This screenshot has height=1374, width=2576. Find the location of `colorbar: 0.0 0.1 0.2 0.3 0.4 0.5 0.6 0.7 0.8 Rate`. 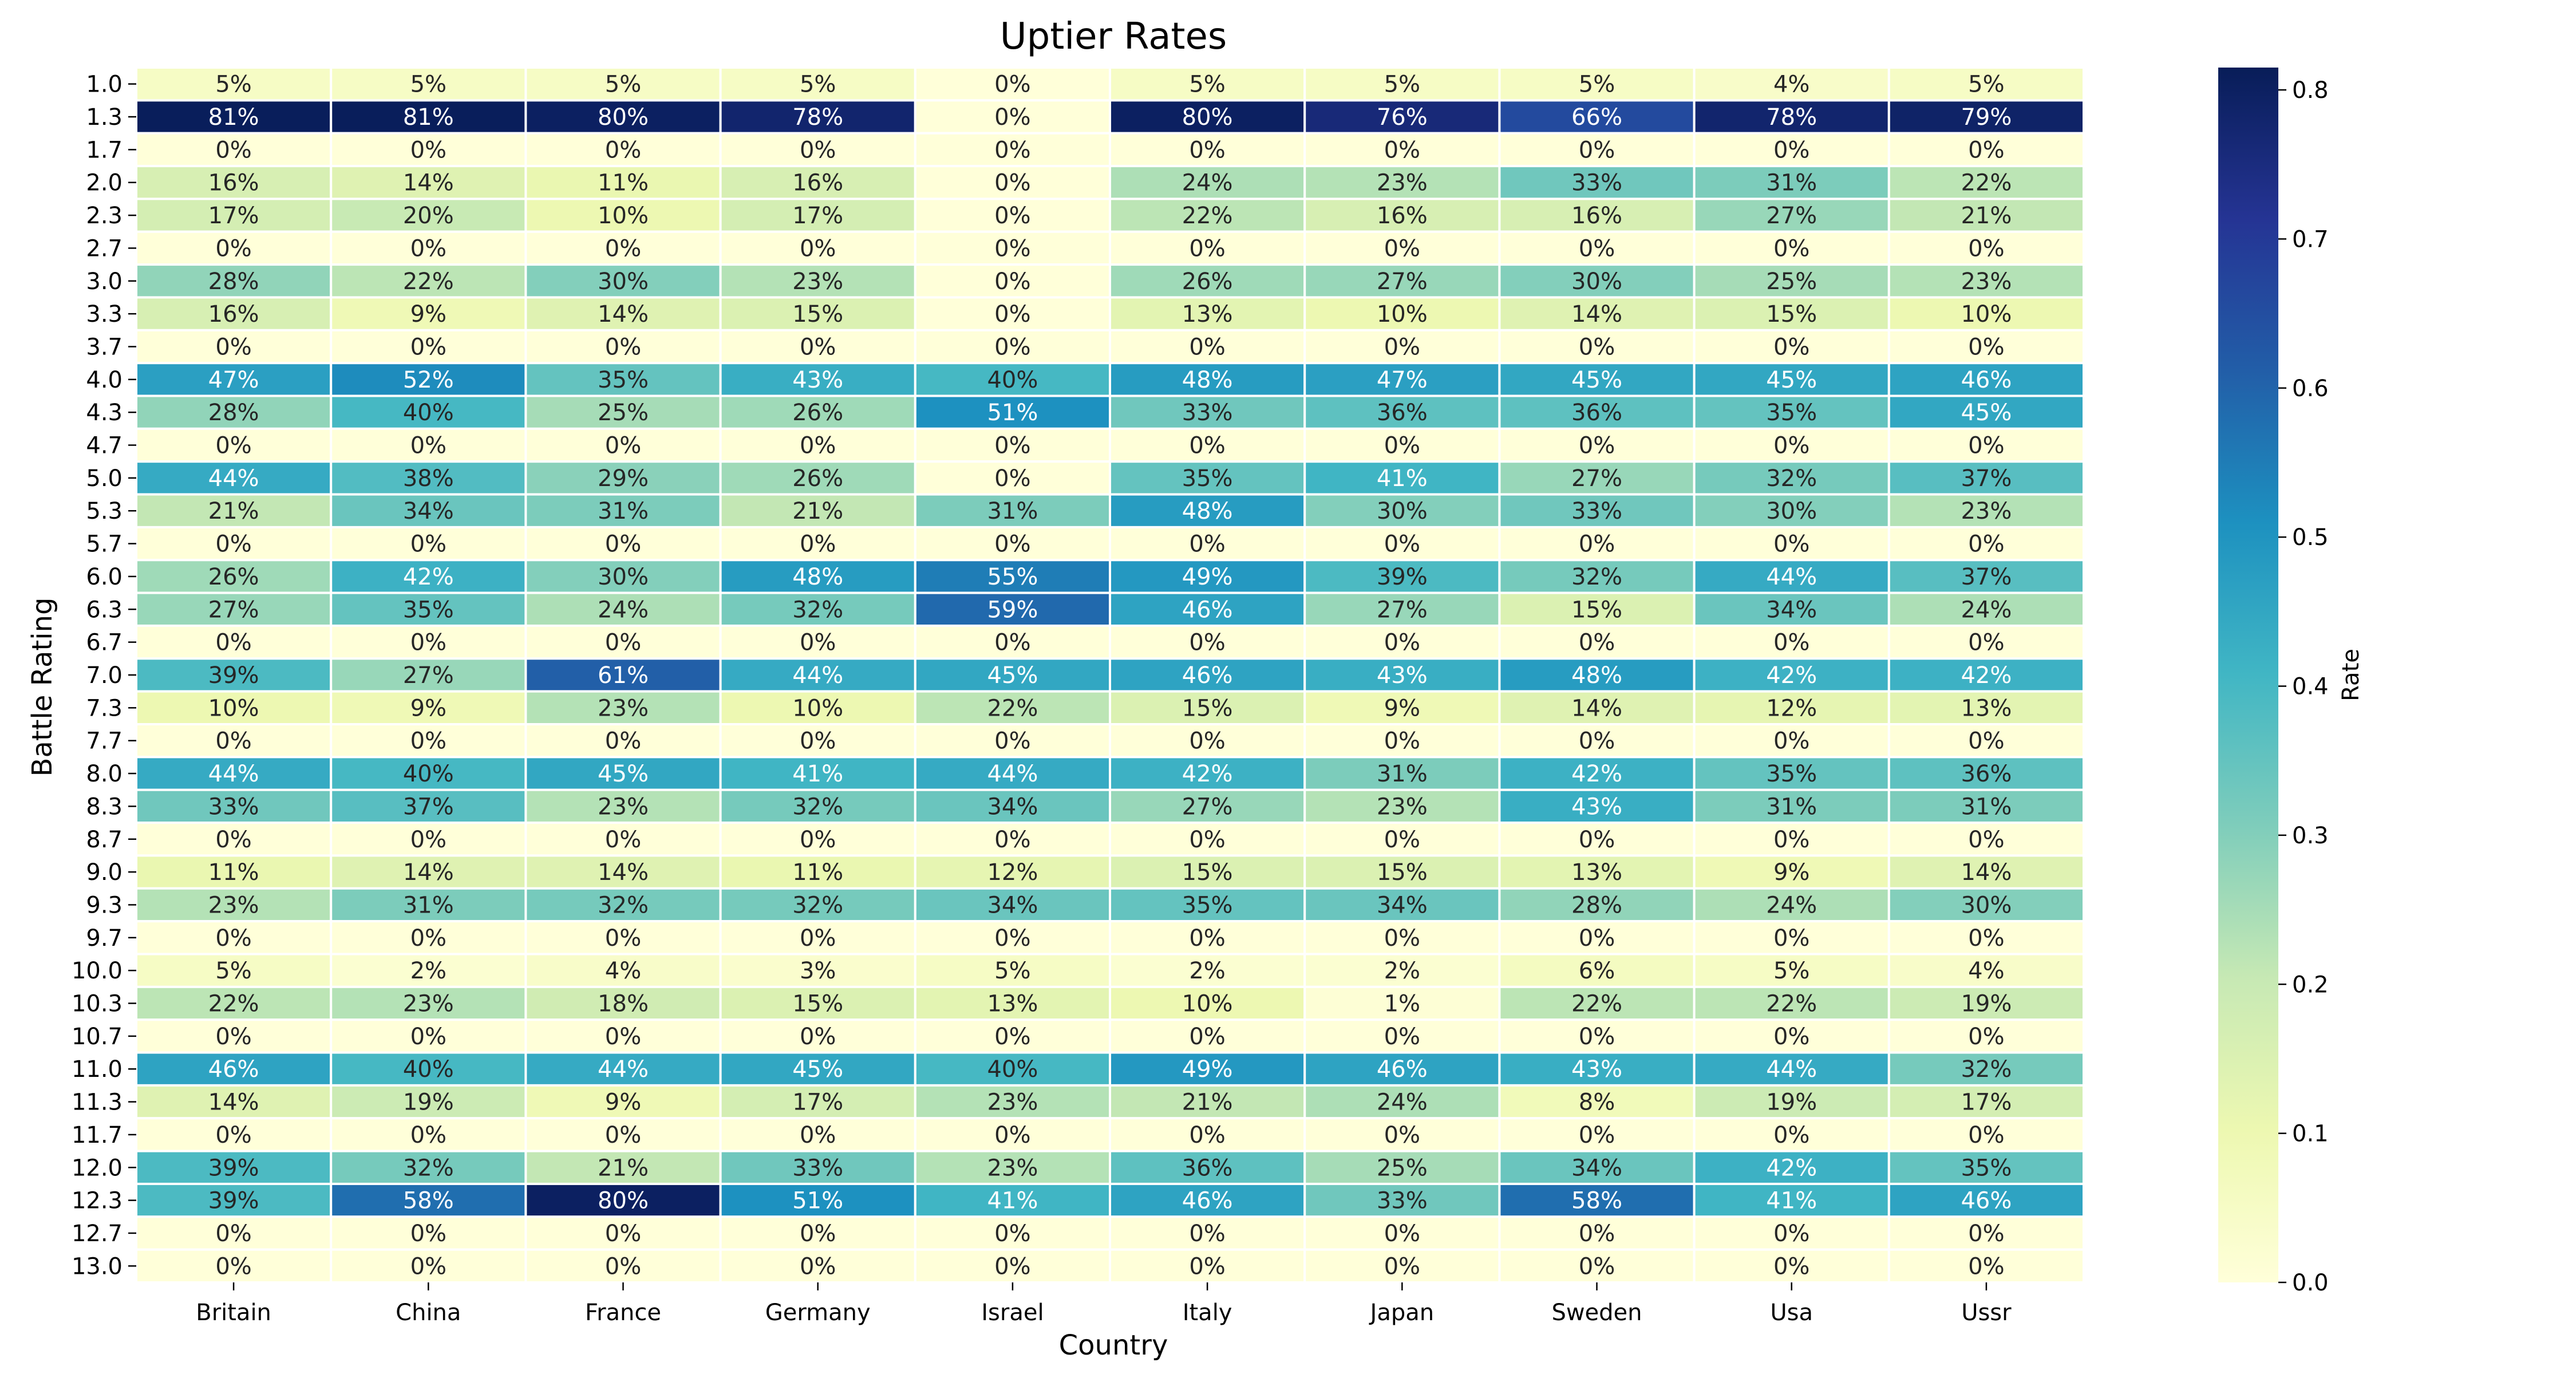

colorbar: 0.0 0.1 0.2 0.3 0.4 0.5 0.6 0.7 0.8 Rate is located at coordinates (2291, 682).